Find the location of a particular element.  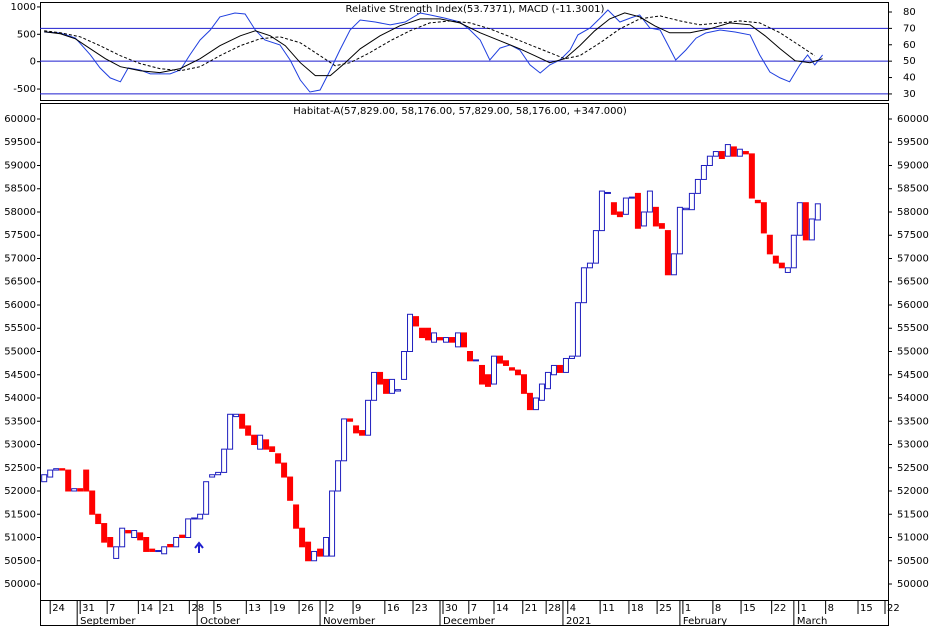

y-tick-label: 54000 is located at coordinates (20, 398).